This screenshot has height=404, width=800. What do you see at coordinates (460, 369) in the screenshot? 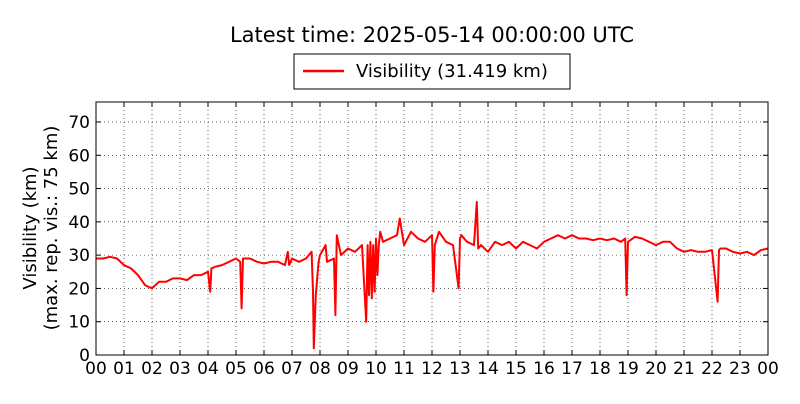
I see `x-tick-label: 13` at bounding box center [460, 369].